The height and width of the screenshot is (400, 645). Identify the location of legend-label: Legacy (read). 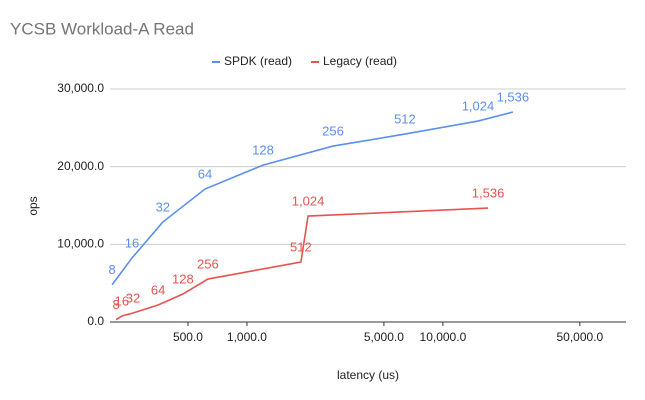
(360, 61).